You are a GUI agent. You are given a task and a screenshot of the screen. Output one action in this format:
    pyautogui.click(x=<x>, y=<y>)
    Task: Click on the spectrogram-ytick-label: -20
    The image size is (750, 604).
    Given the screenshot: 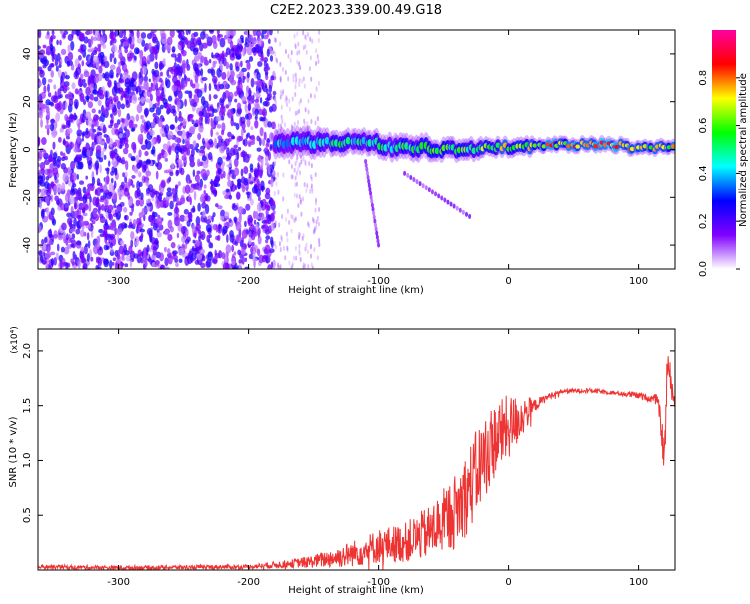 What is the action you would take?
    pyautogui.click(x=27, y=197)
    